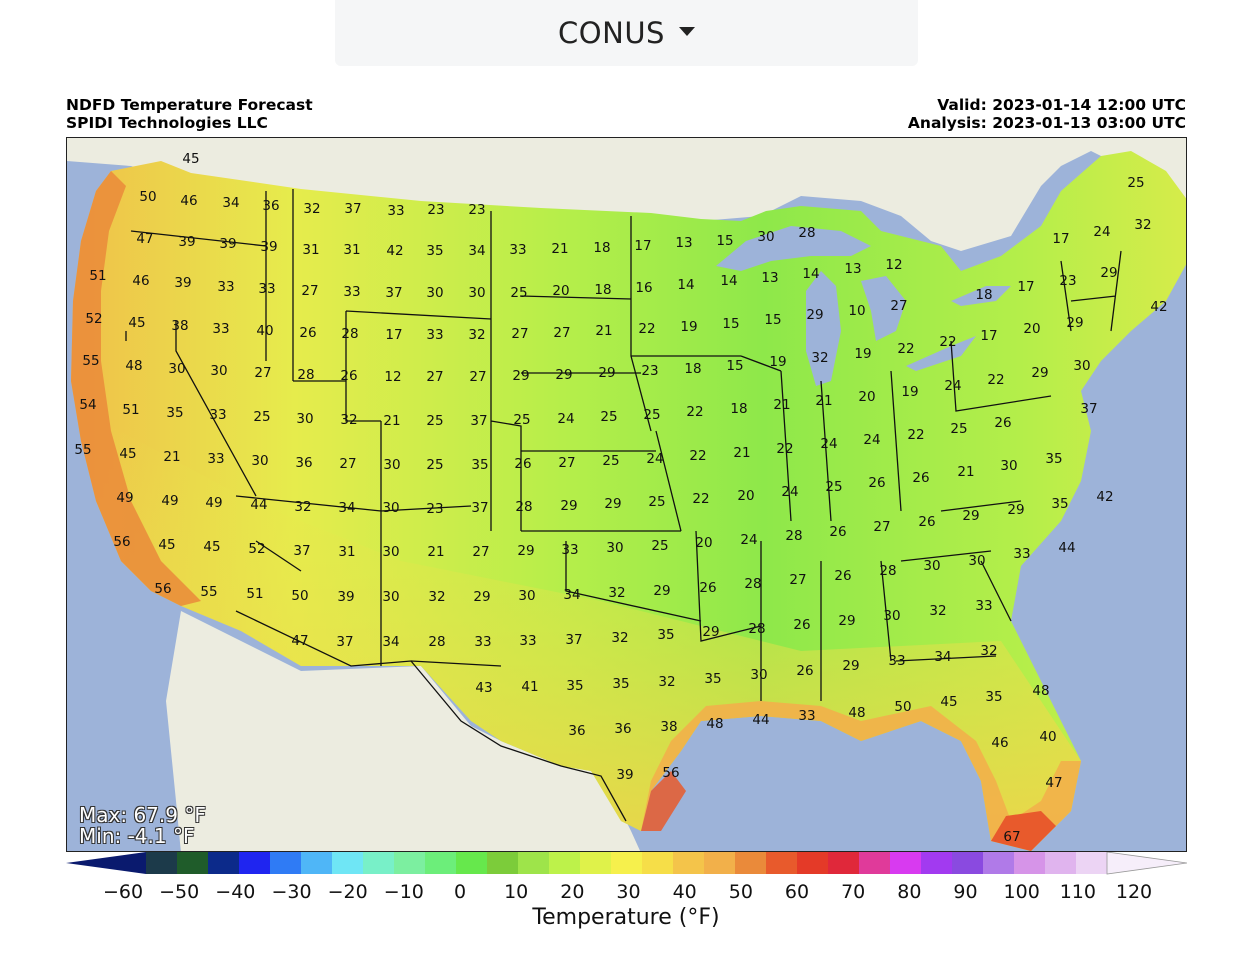  Describe the element at coordinates (270, 206) in the screenshot. I see `temperature-label: 36` at that location.